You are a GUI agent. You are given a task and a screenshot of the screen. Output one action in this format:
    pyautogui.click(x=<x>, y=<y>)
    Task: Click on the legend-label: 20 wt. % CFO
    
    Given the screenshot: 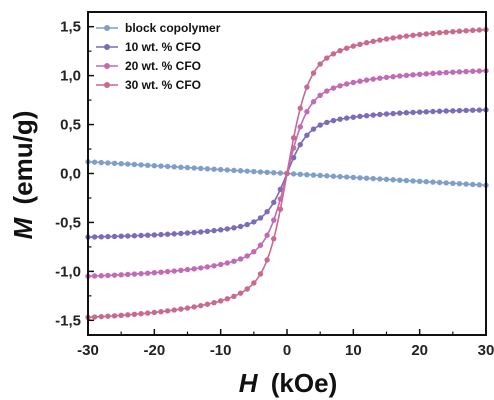 What is the action you would take?
    pyautogui.click(x=163, y=66)
    